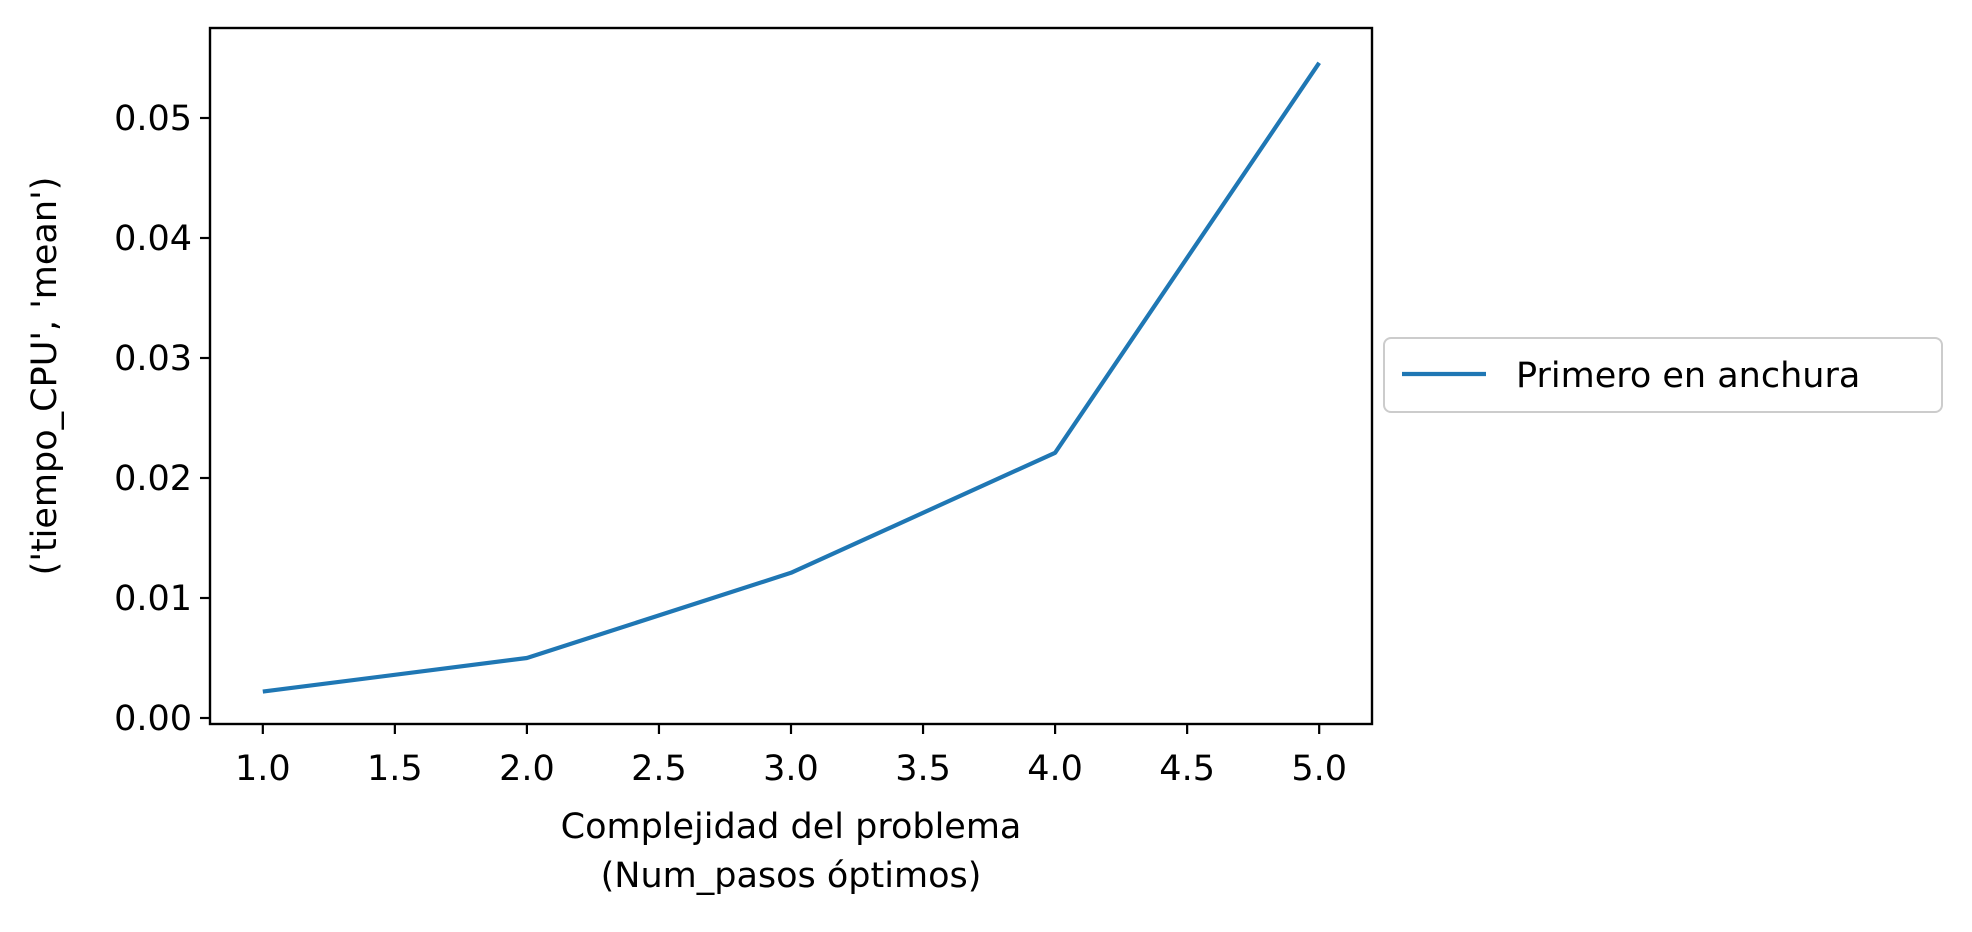 This screenshot has width=1972, height=932. What do you see at coordinates (45, 376) in the screenshot?
I see `y-axis-label: ('tiempo_CPU', 'mean')` at bounding box center [45, 376].